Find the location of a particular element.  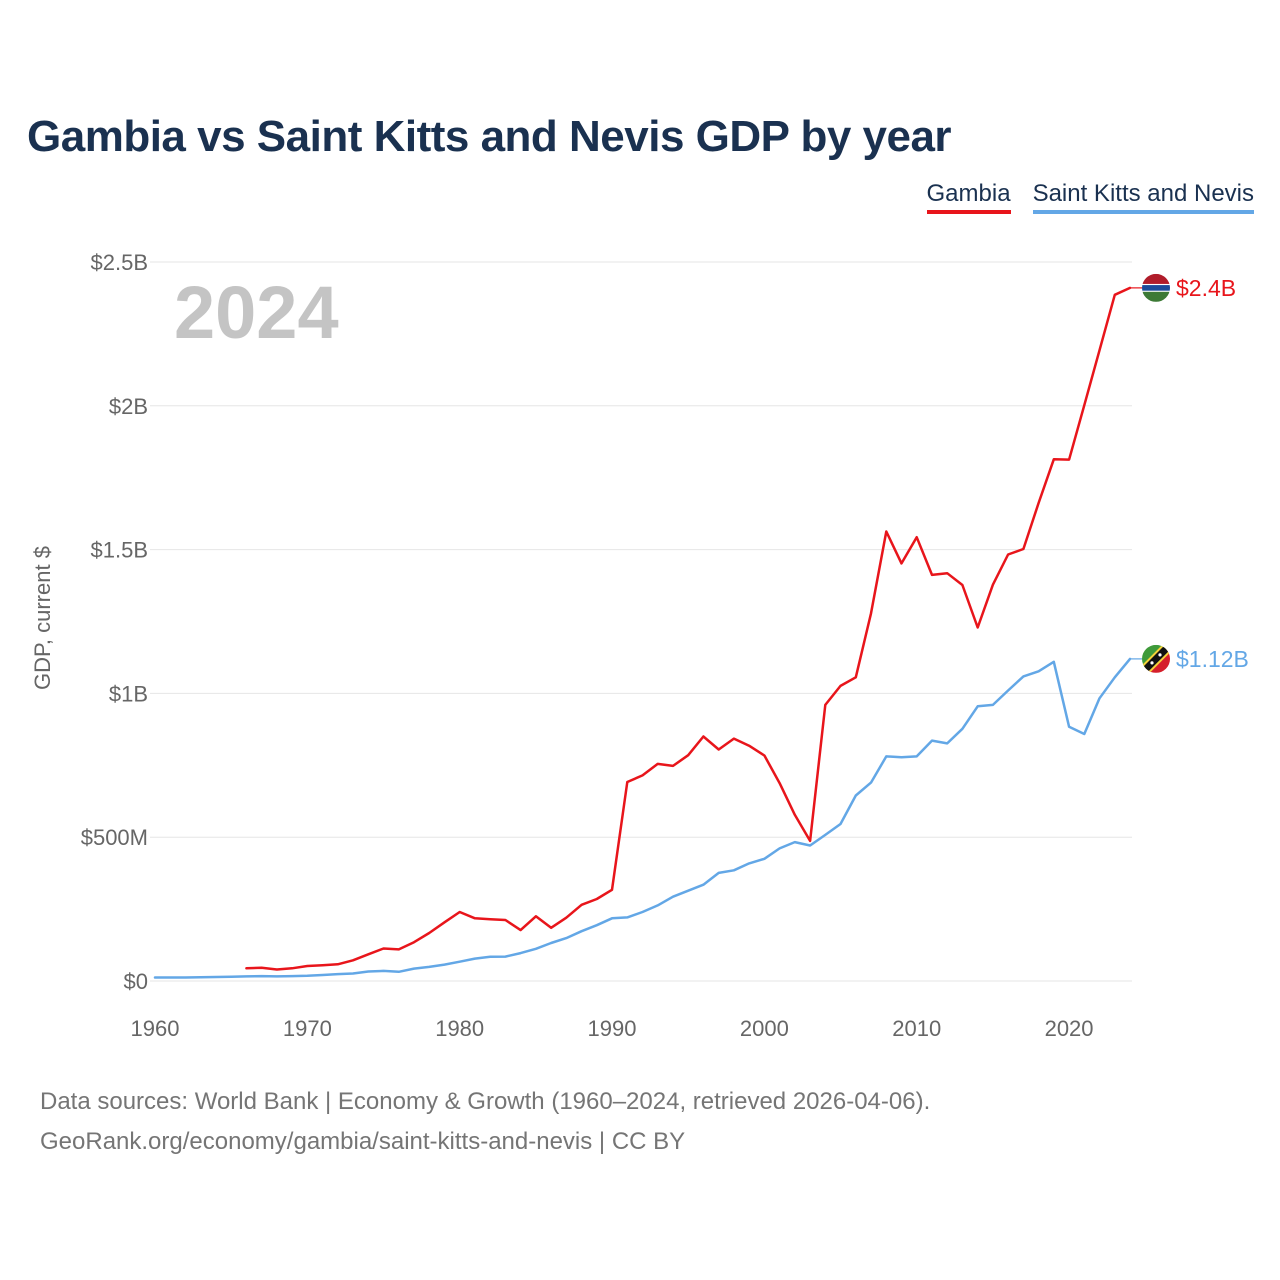

gambia-flag-icon is located at coordinates (1156, 287).